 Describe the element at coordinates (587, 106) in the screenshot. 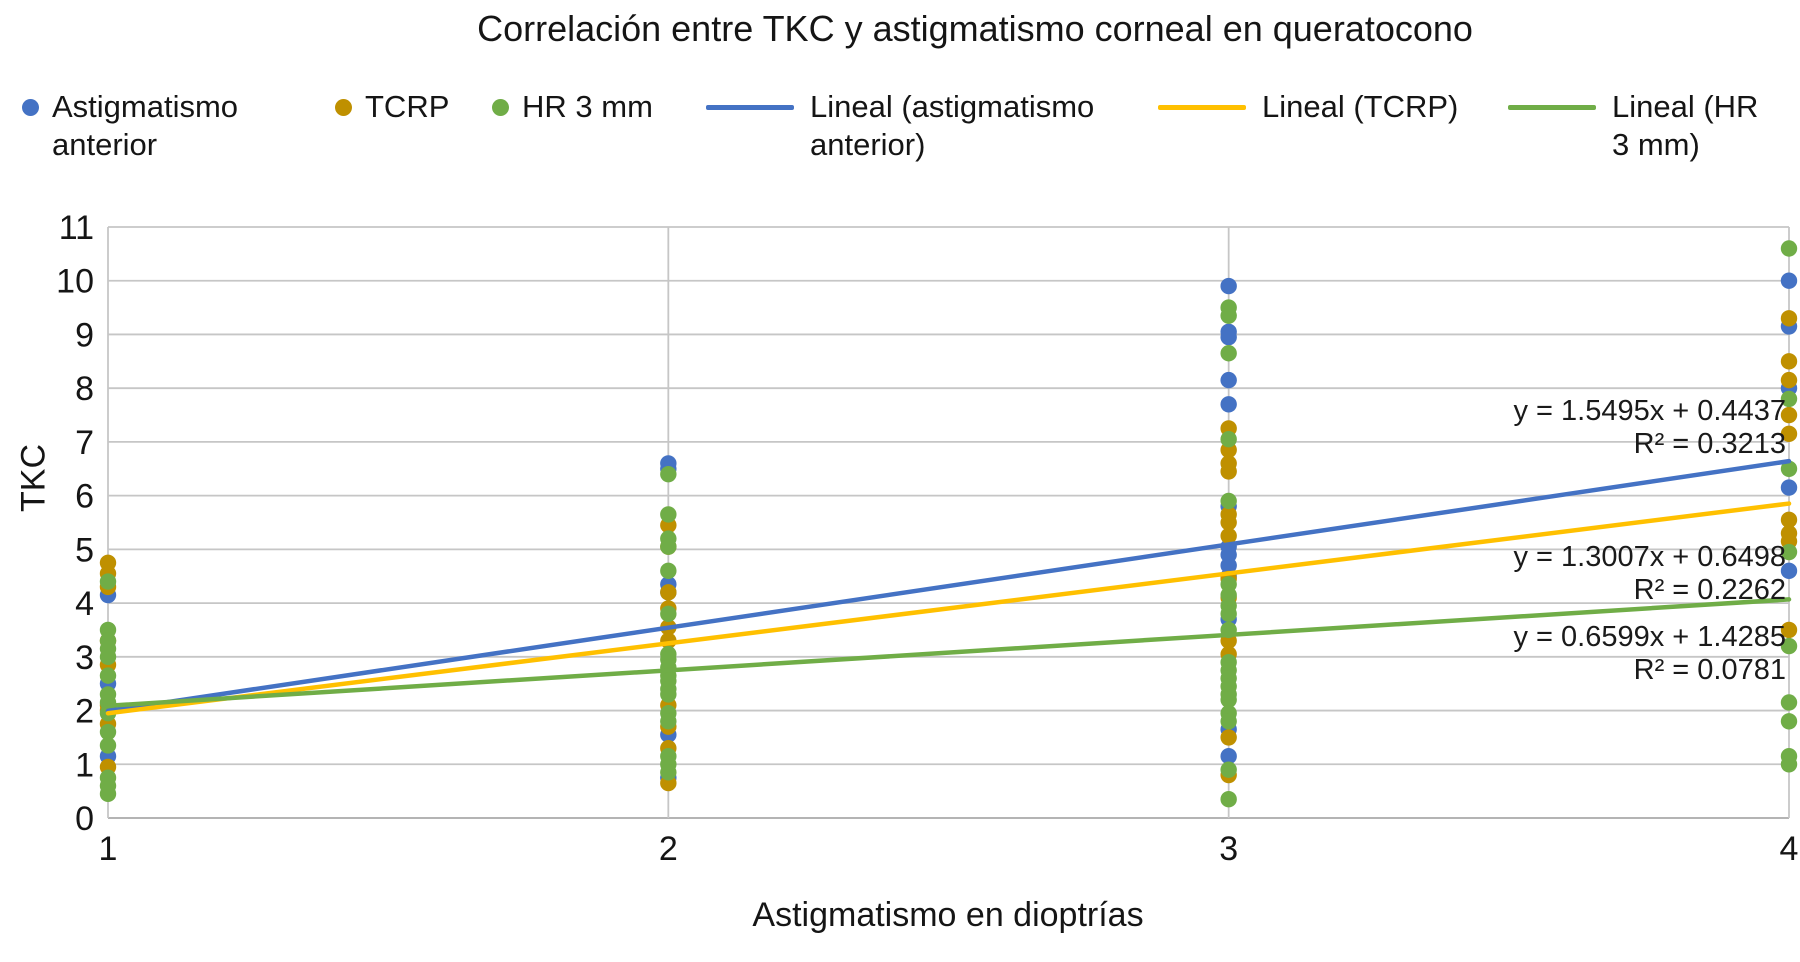

I see `legend-label: HR 3 mm` at that location.